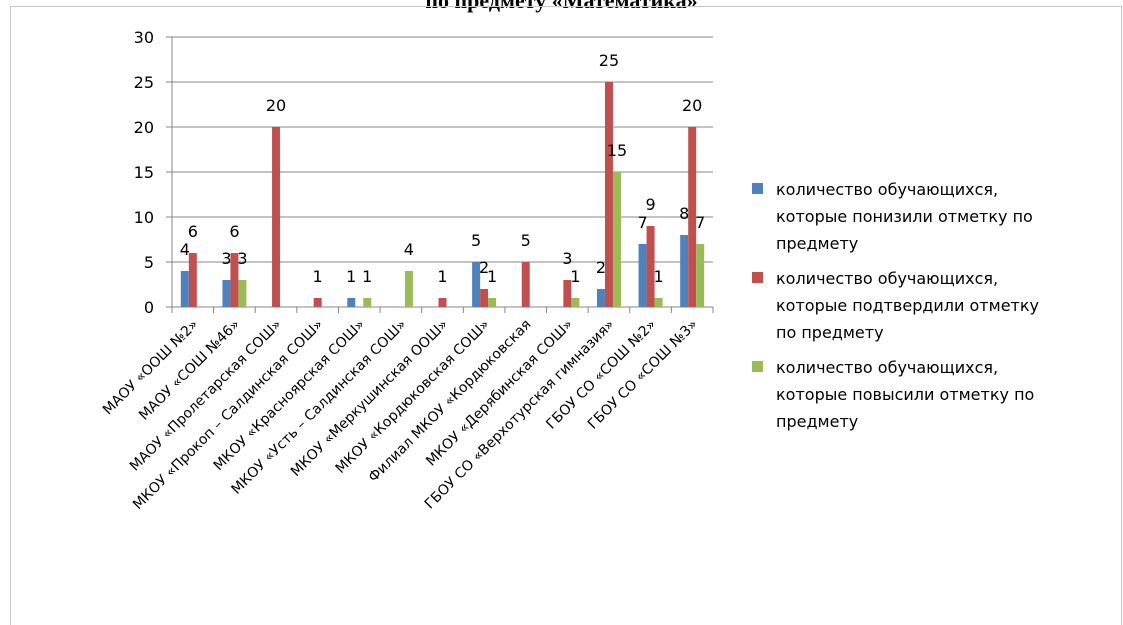 The height and width of the screenshot is (625, 1123). Describe the element at coordinates (144, 82) in the screenshot. I see `y-tick-label: 25` at that location.